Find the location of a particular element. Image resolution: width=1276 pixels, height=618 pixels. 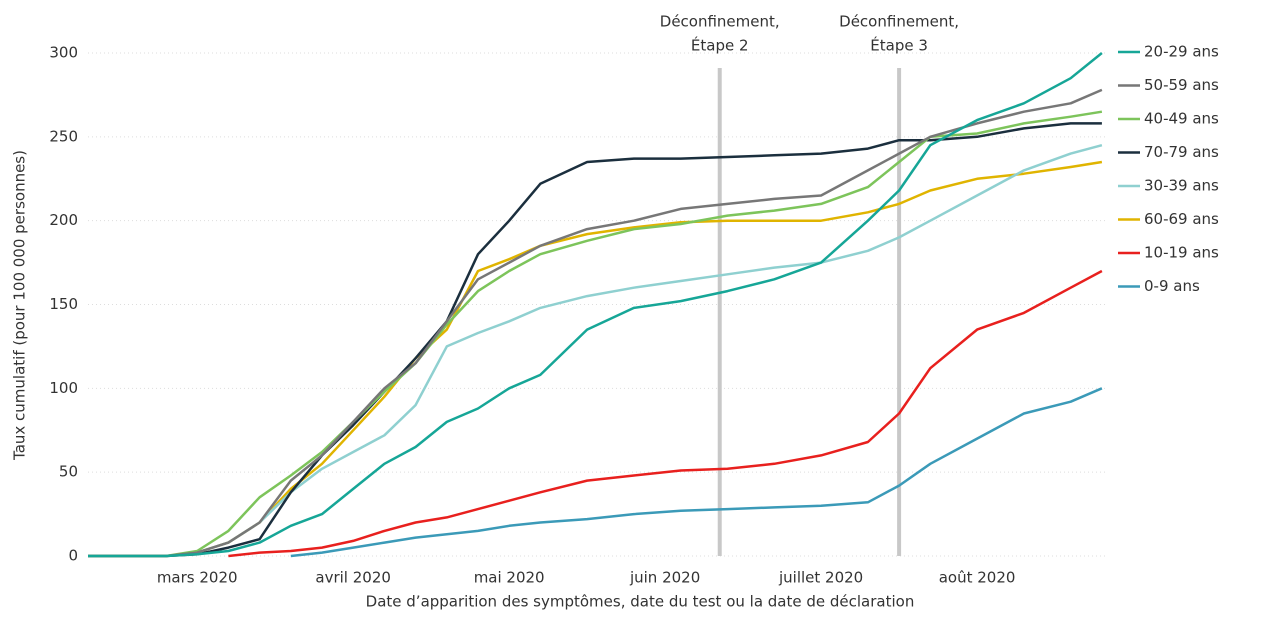

annotation-text: Étape 2 is located at coordinates (720, 45).